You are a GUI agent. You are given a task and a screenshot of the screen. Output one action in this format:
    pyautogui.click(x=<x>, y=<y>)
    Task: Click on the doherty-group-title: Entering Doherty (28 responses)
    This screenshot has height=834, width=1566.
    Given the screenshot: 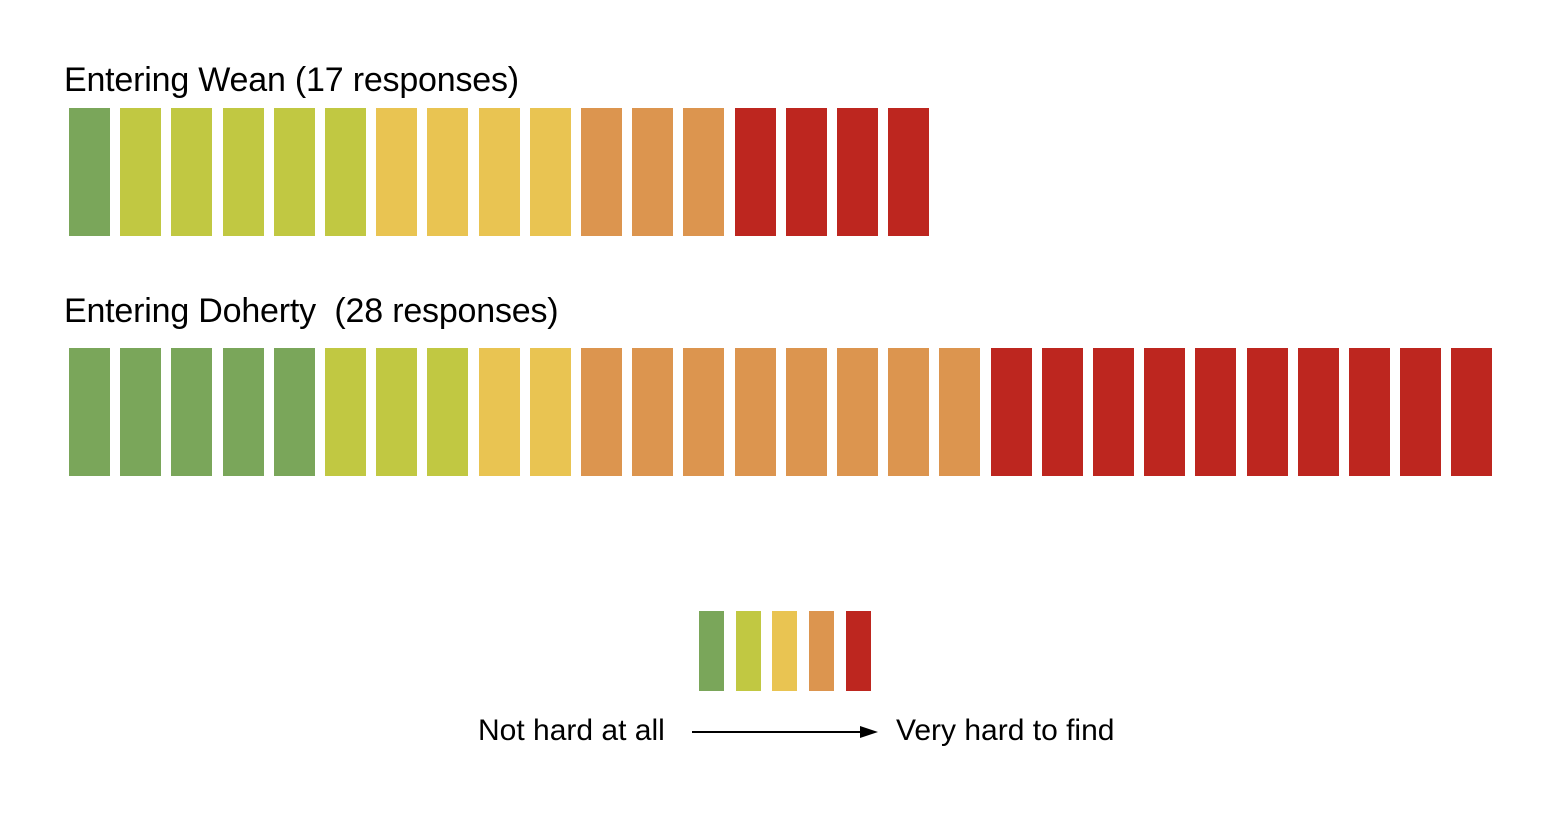 What is the action you would take?
    pyautogui.click(x=311, y=311)
    